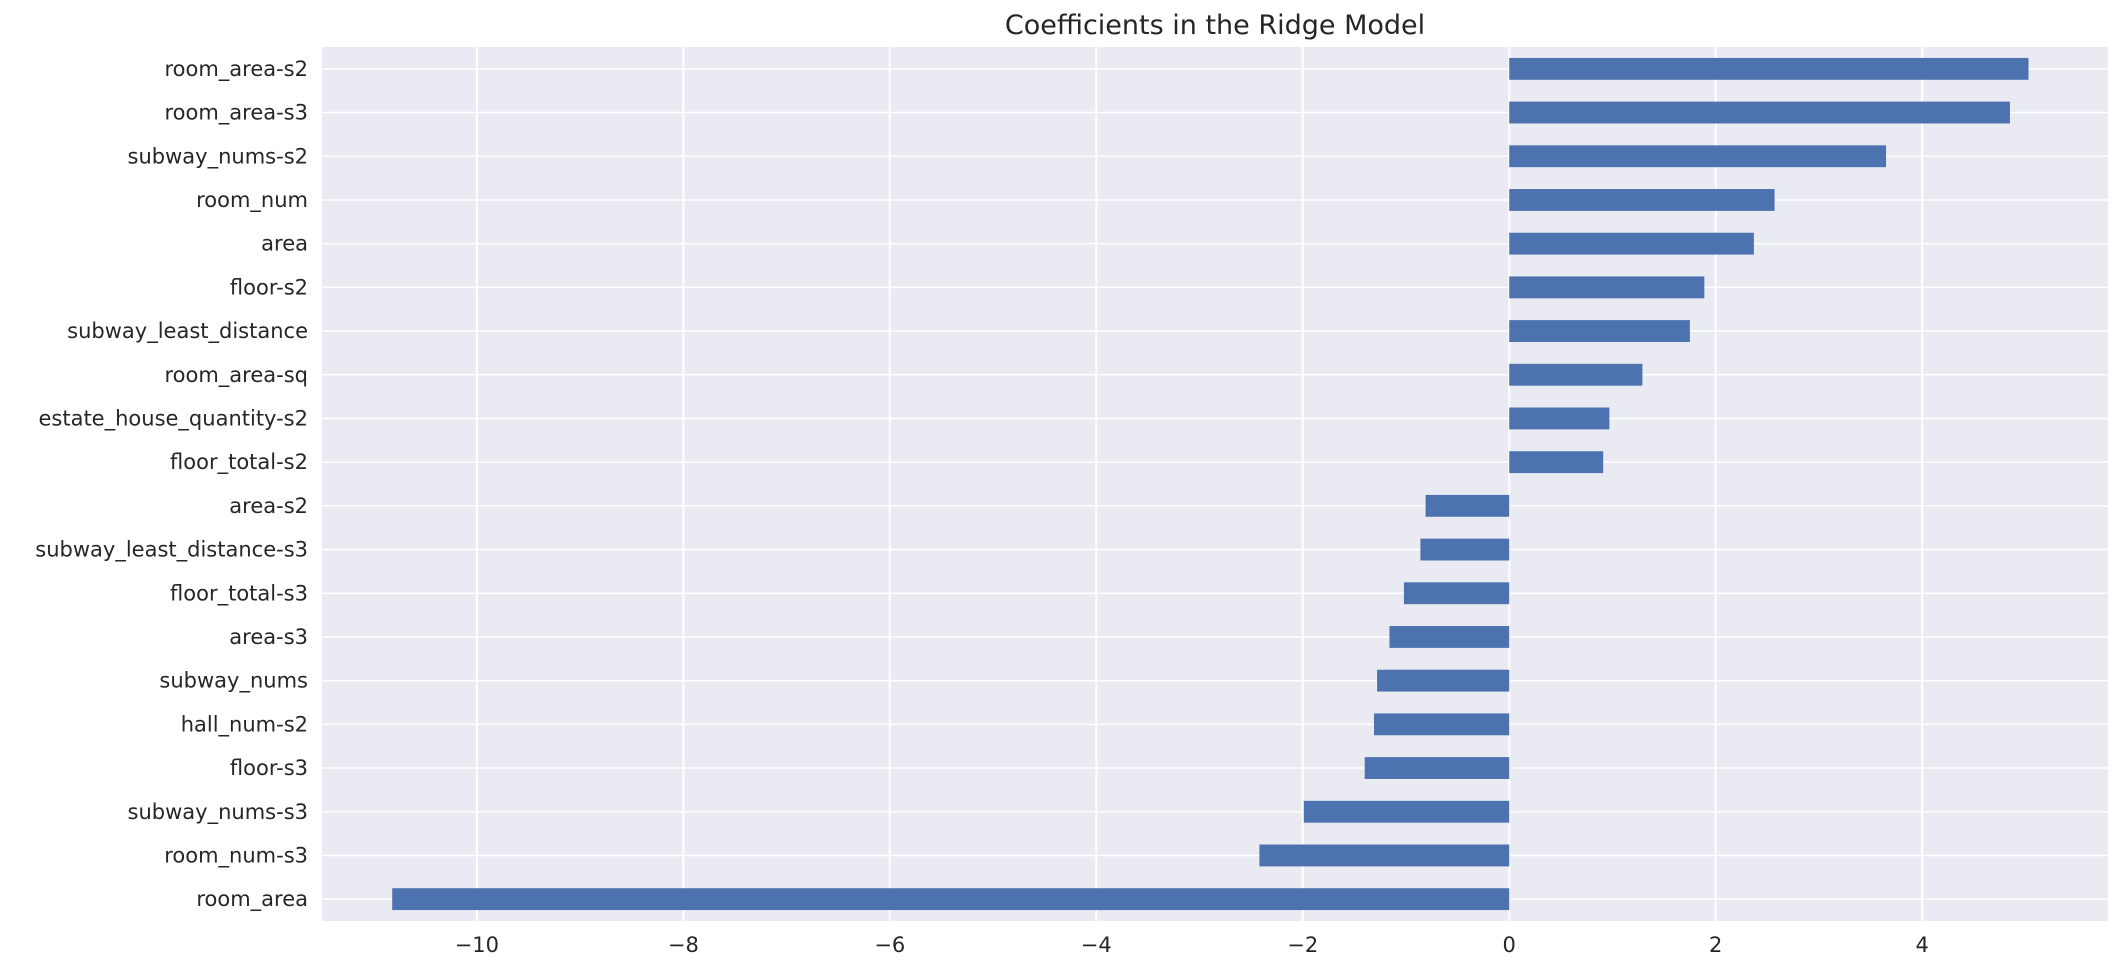 The width and height of the screenshot is (2121, 969). What do you see at coordinates (173, 418) in the screenshot?
I see `category-label: estate_house_quantity-s2` at bounding box center [173, 418].